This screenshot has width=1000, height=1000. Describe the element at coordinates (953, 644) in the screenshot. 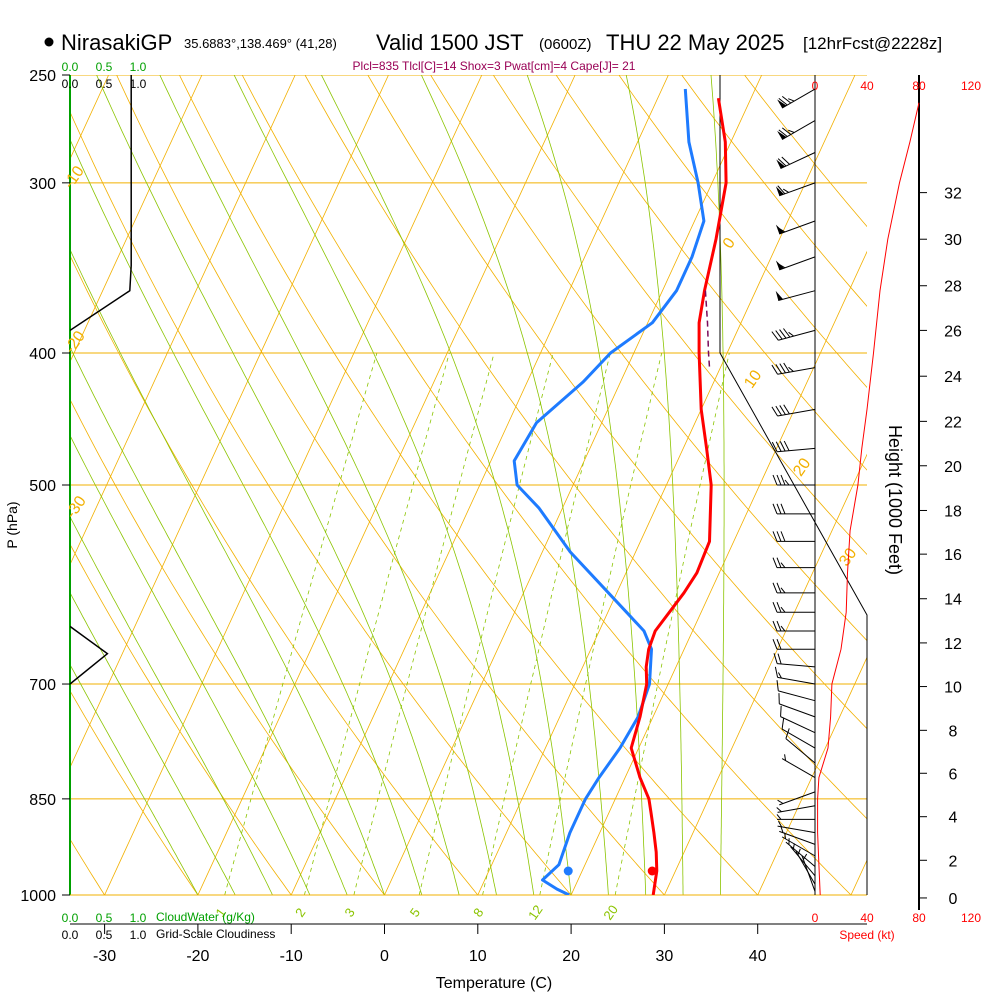

I see `height-tick-label: 12` at that location.